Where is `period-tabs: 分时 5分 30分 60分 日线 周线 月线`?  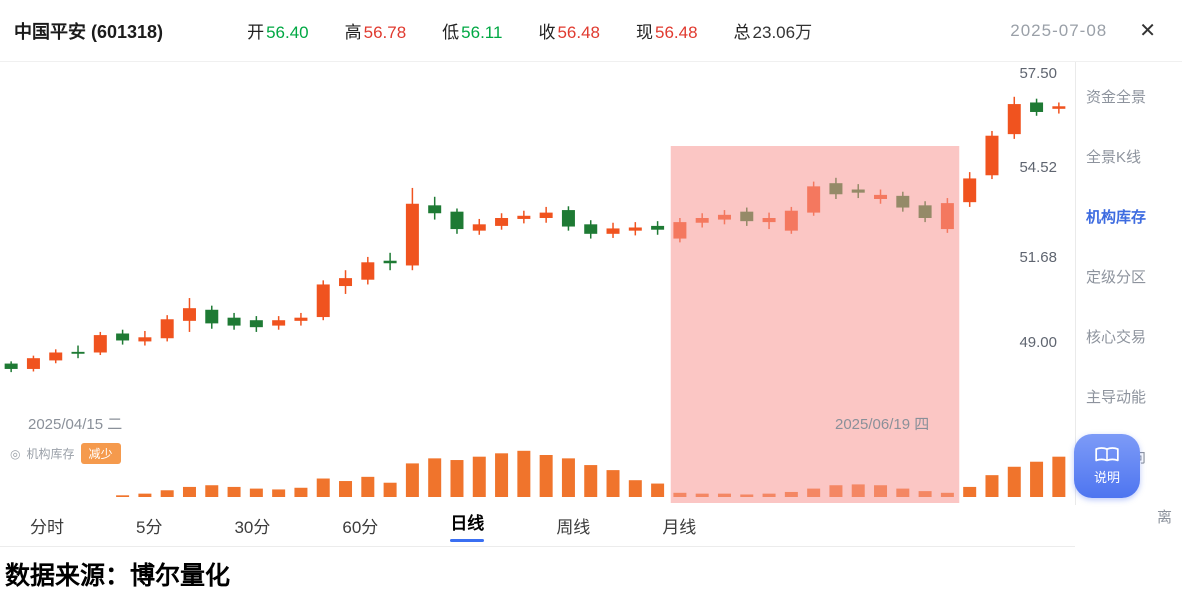 period-tabs: 分时 5分 30分 60分 日线 周线 月线 is located at coordinates (537, 526).